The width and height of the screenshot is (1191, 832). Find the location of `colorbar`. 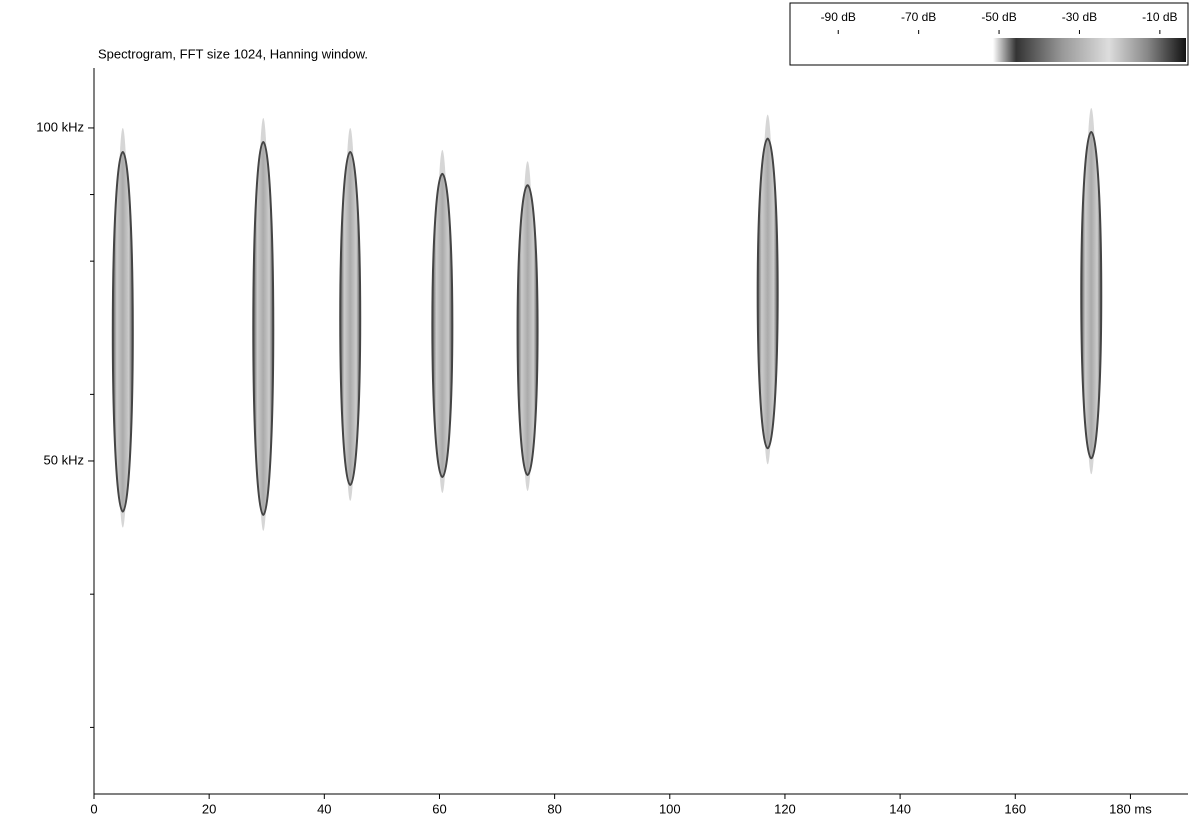

colorbar is located at coordinates (993, 50).